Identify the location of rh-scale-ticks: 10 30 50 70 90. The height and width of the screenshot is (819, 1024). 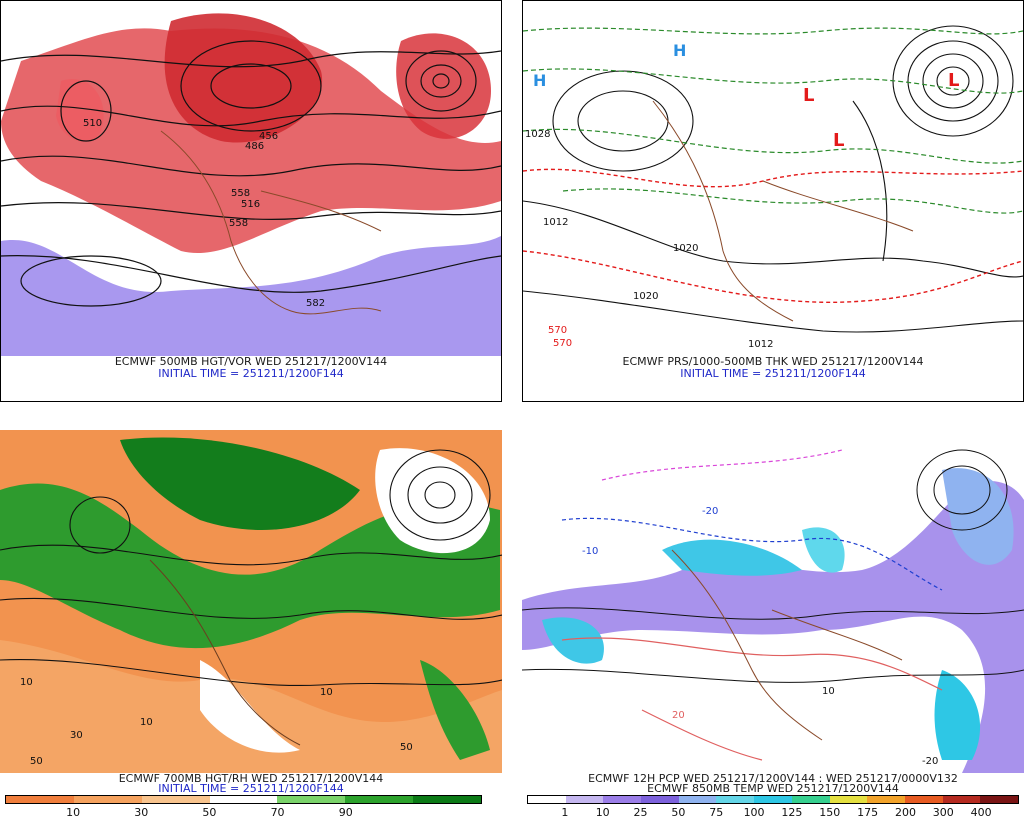
(243, 812).